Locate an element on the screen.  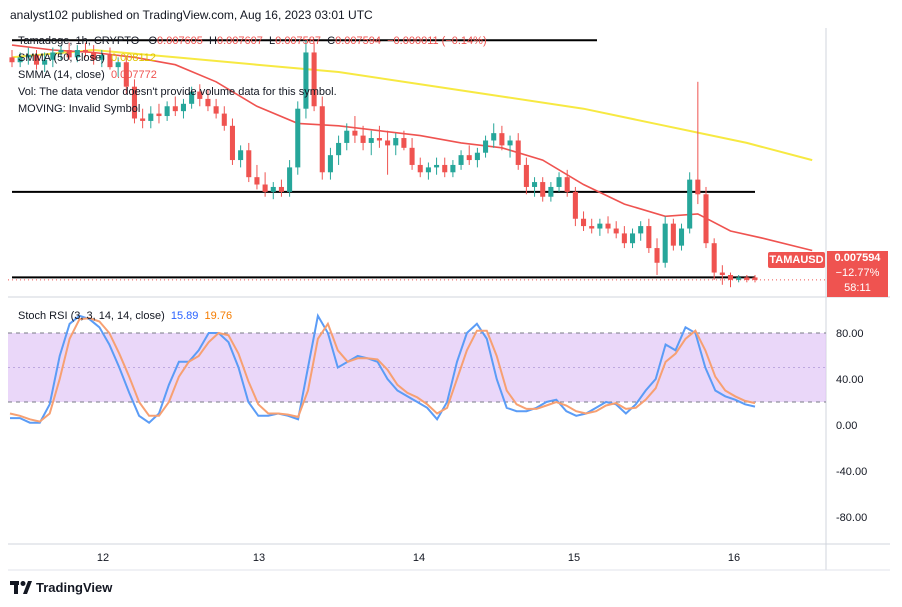
x-axis-label: 12 is located at coordinates (103, 558).